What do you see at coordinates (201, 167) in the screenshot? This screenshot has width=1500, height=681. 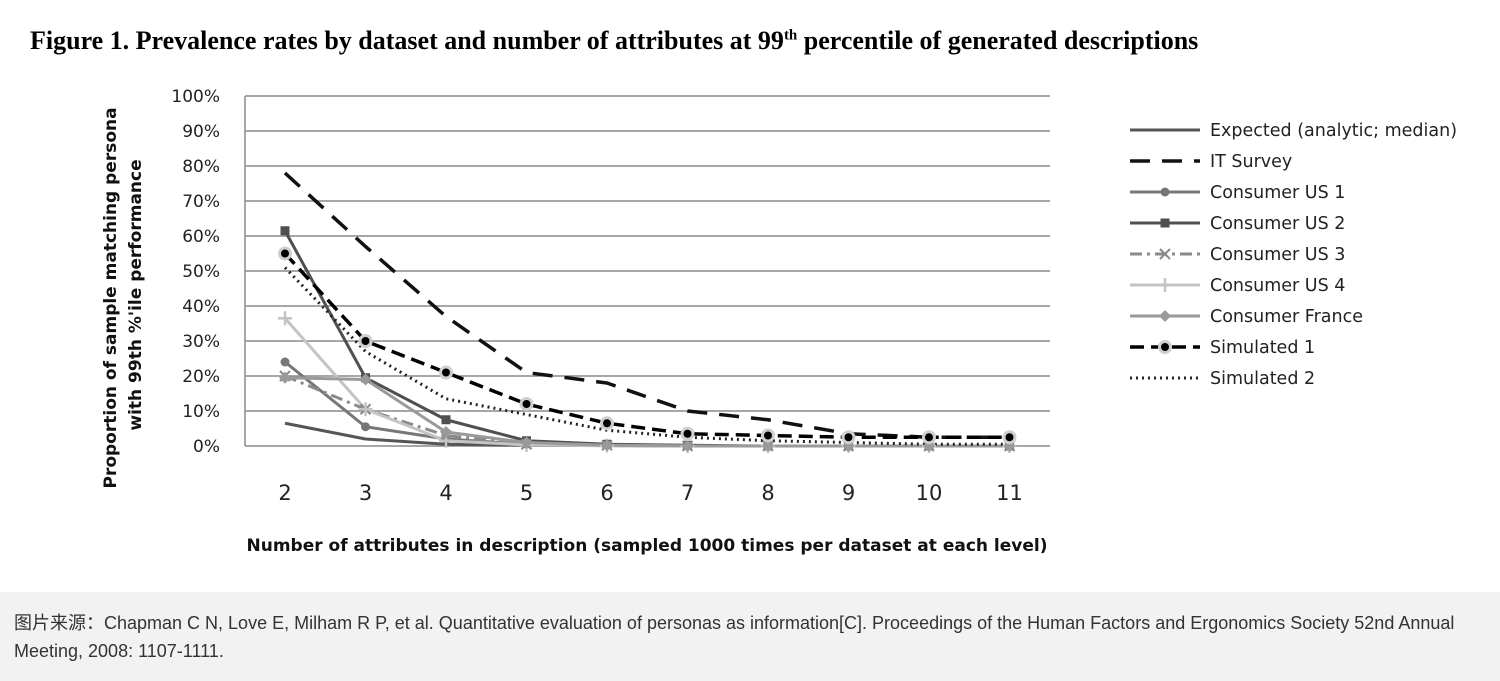 I see `y-tick-label-80: 80%` at bounding box center [201, 167].